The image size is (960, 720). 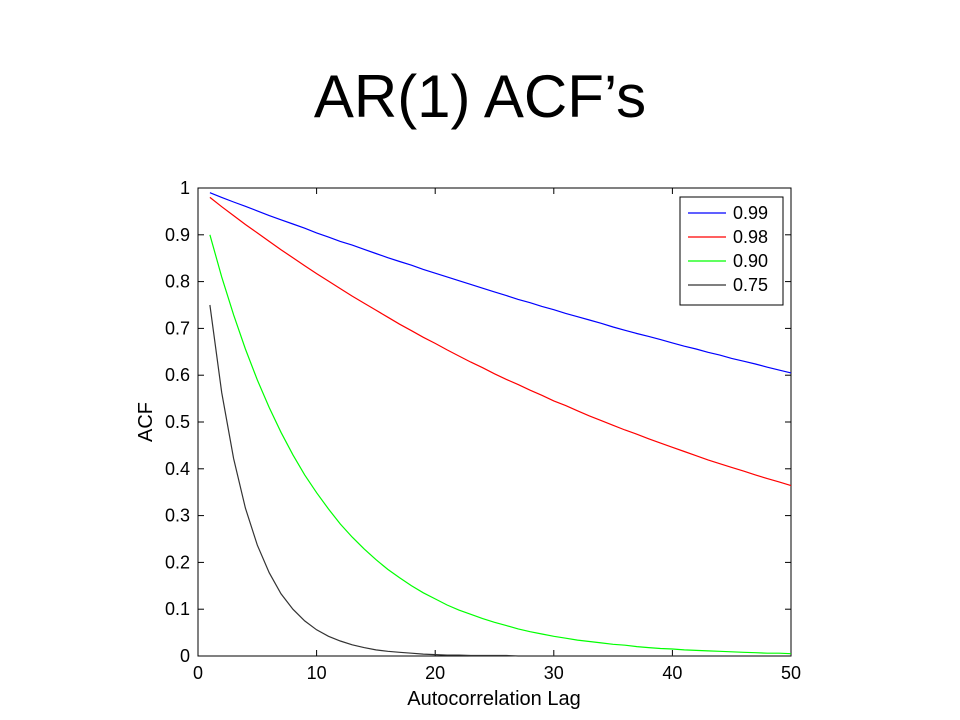 What do you see at coordinates (750, 285) in the screenshot?
I see `legend-label: 0.75` at bounding box center [750, 285].